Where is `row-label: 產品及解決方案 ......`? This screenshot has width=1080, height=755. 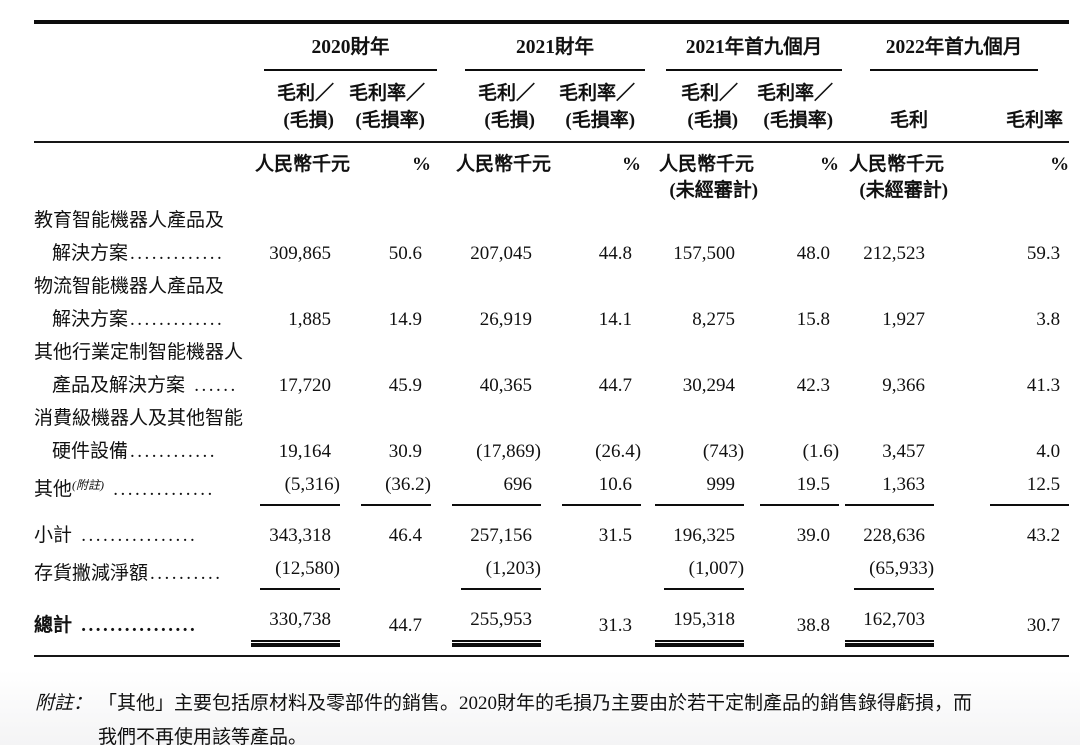 row-label: 產品及解決方案 ...... is located at coordinates (136, 385).